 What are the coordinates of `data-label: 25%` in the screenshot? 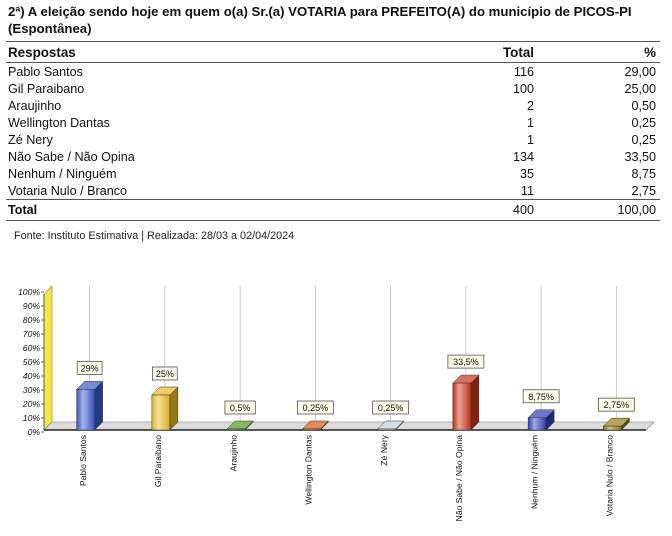 It's located at (165, 374).